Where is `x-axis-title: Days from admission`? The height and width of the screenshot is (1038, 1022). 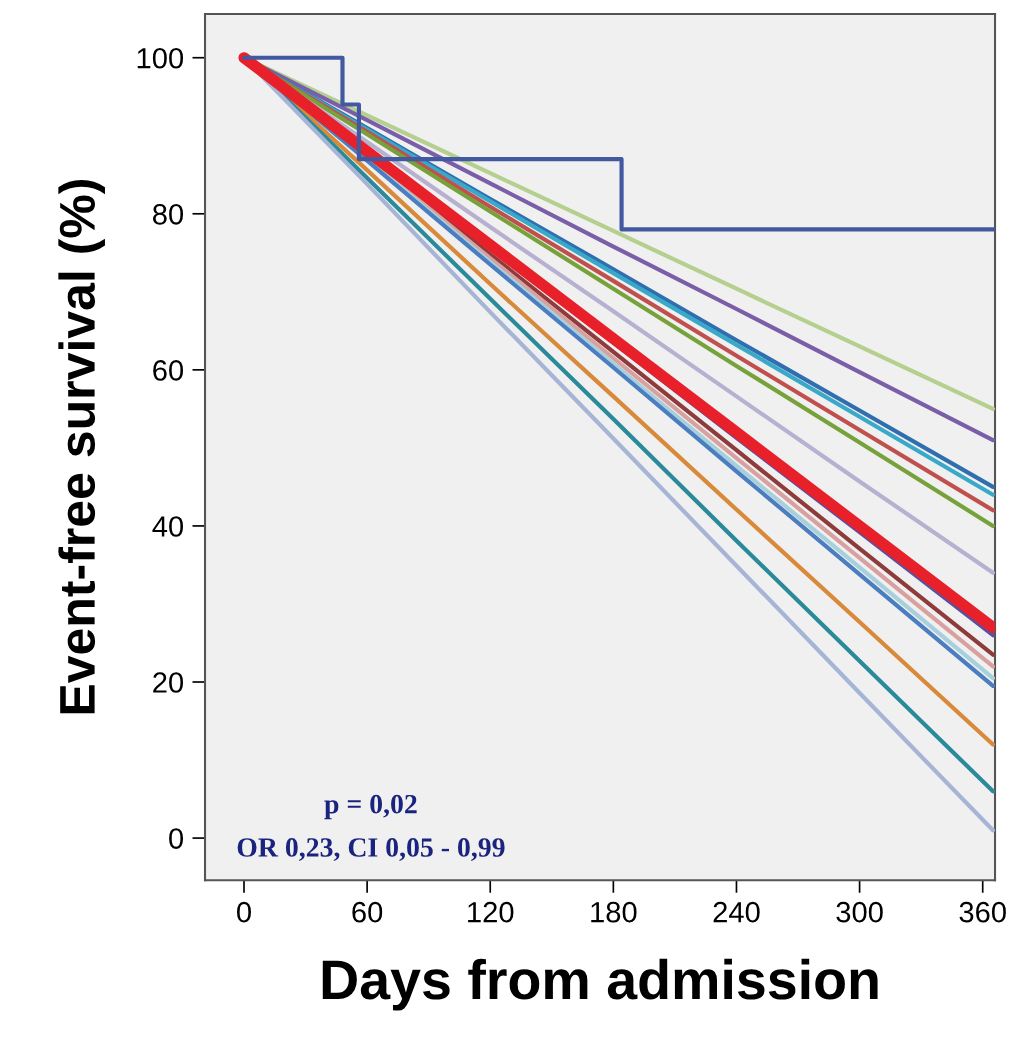 x-axis-title: Days from admission is located at coordinates (600, 984).